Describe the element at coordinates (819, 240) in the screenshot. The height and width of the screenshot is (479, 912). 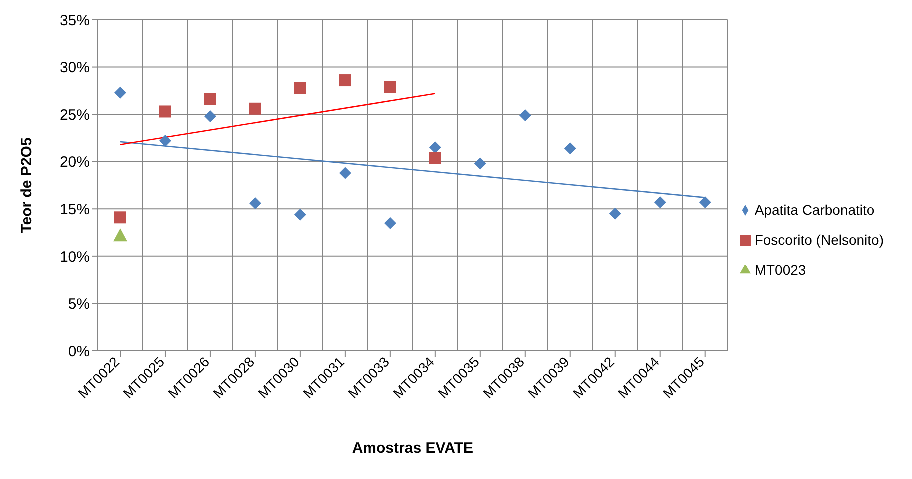
I see `legend-label: Foscorito (Nelsonito)` at that location.